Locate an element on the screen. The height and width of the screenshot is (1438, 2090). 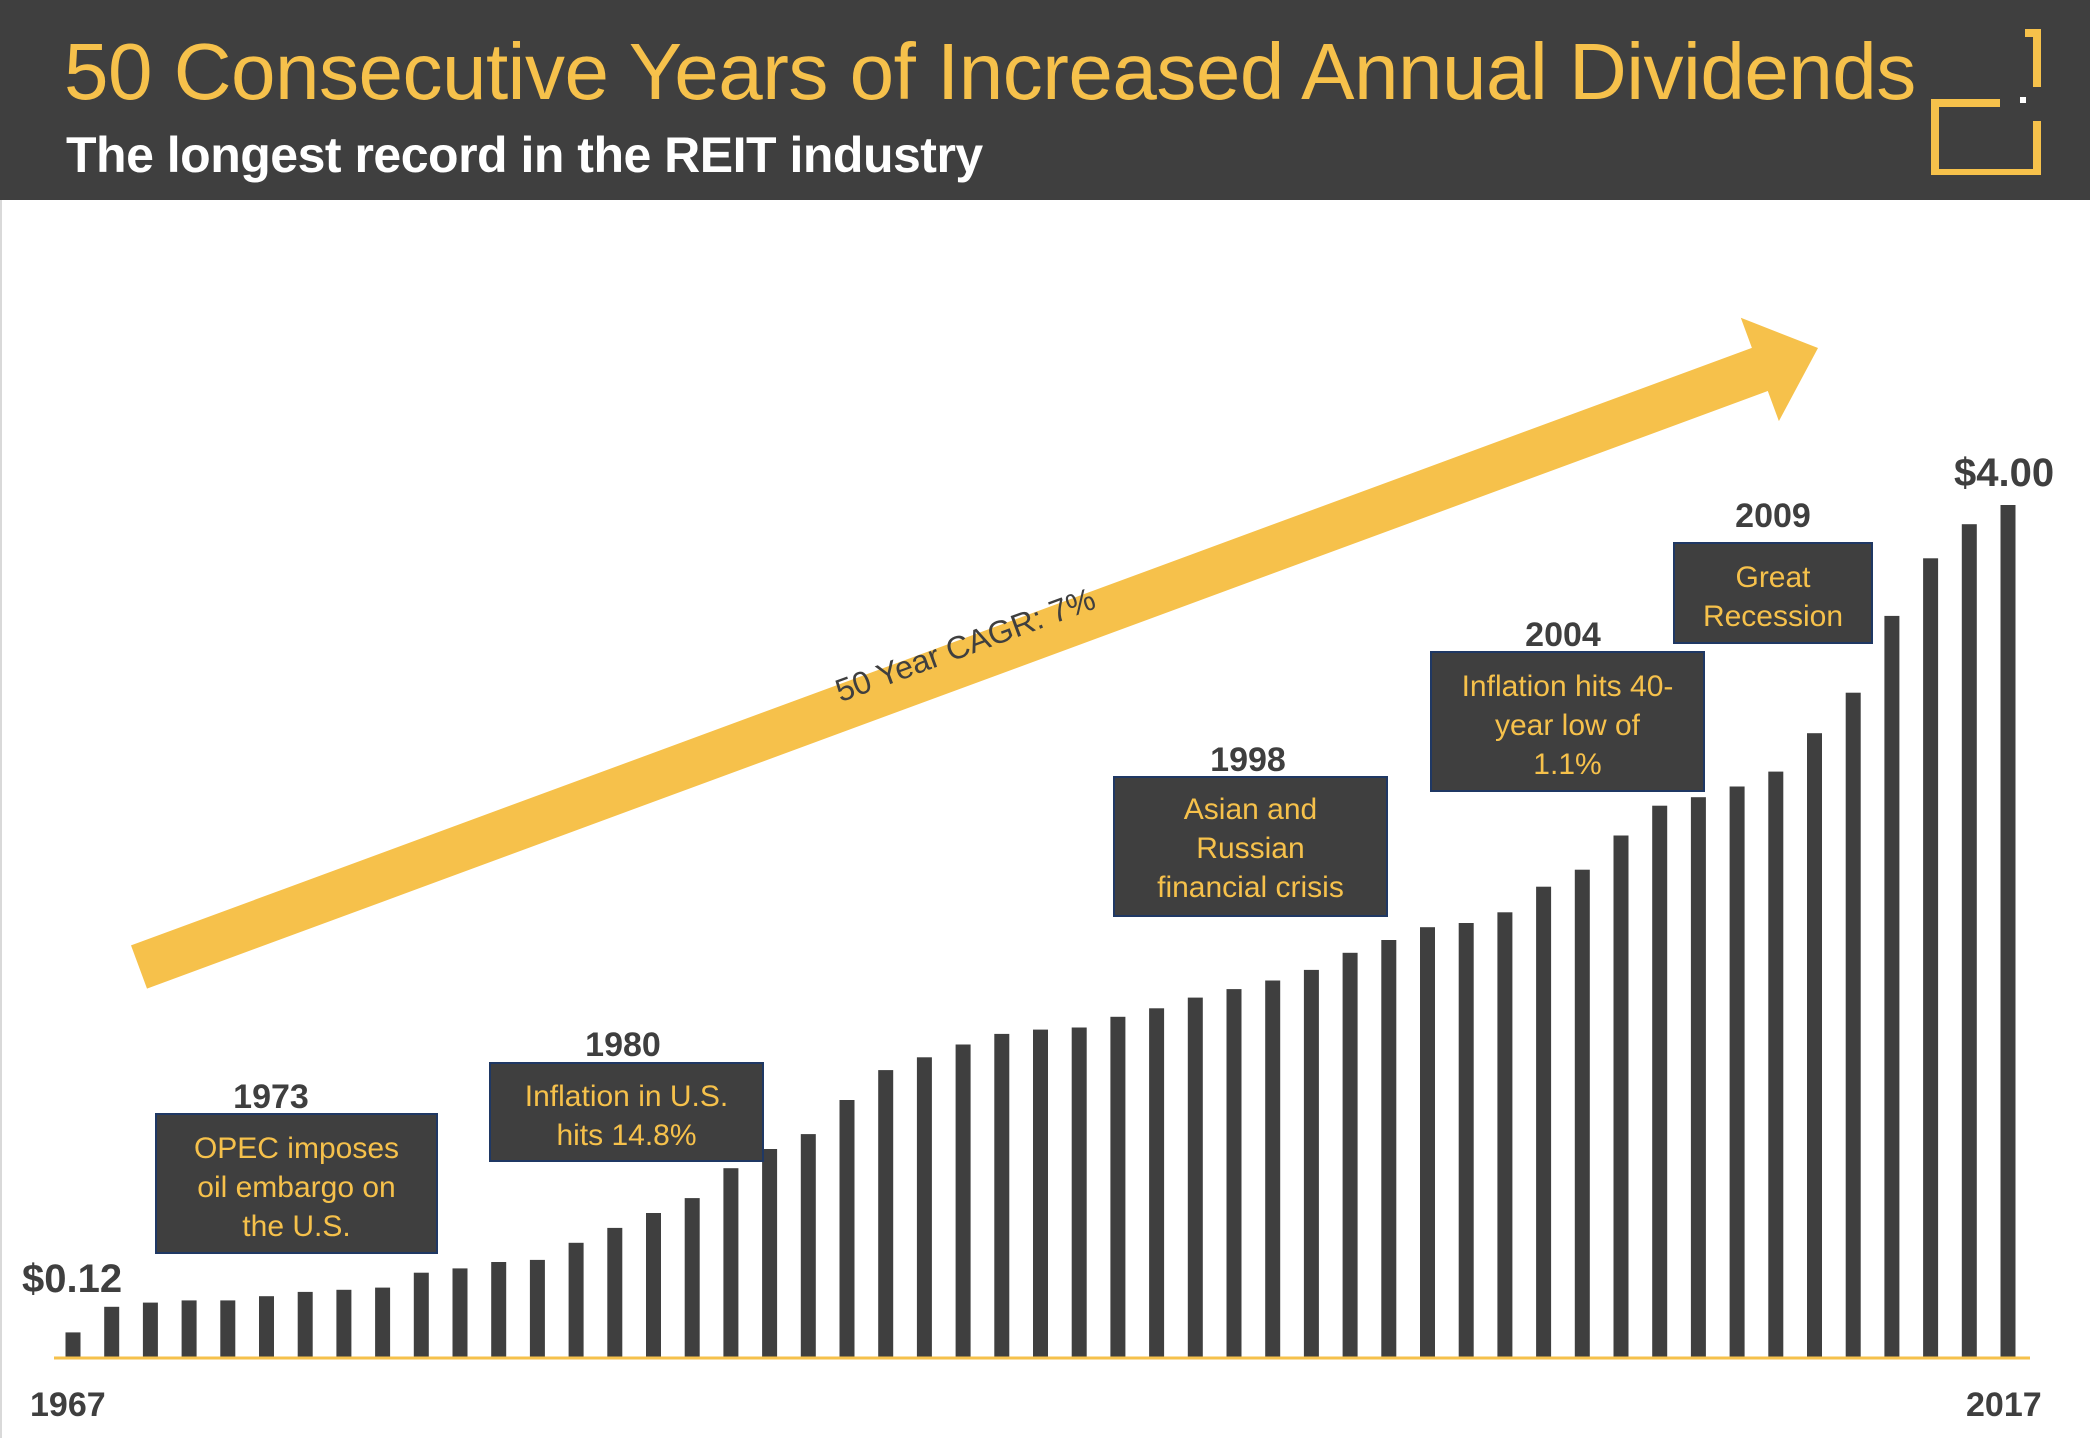
bar-1982 is located at coordinates (653, 1285).